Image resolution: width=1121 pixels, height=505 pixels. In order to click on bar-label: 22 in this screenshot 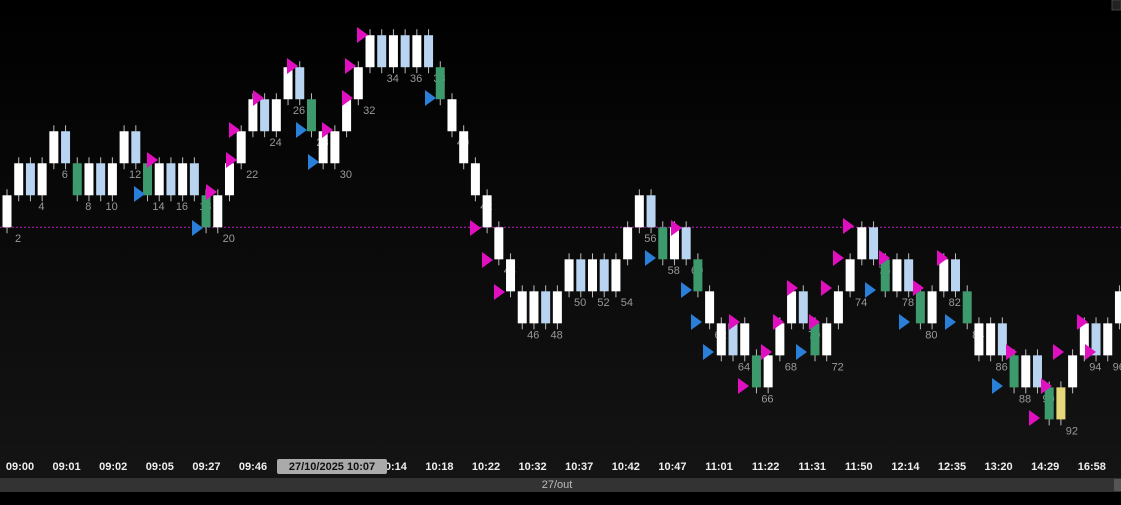, I will do `click(252, 175)`.